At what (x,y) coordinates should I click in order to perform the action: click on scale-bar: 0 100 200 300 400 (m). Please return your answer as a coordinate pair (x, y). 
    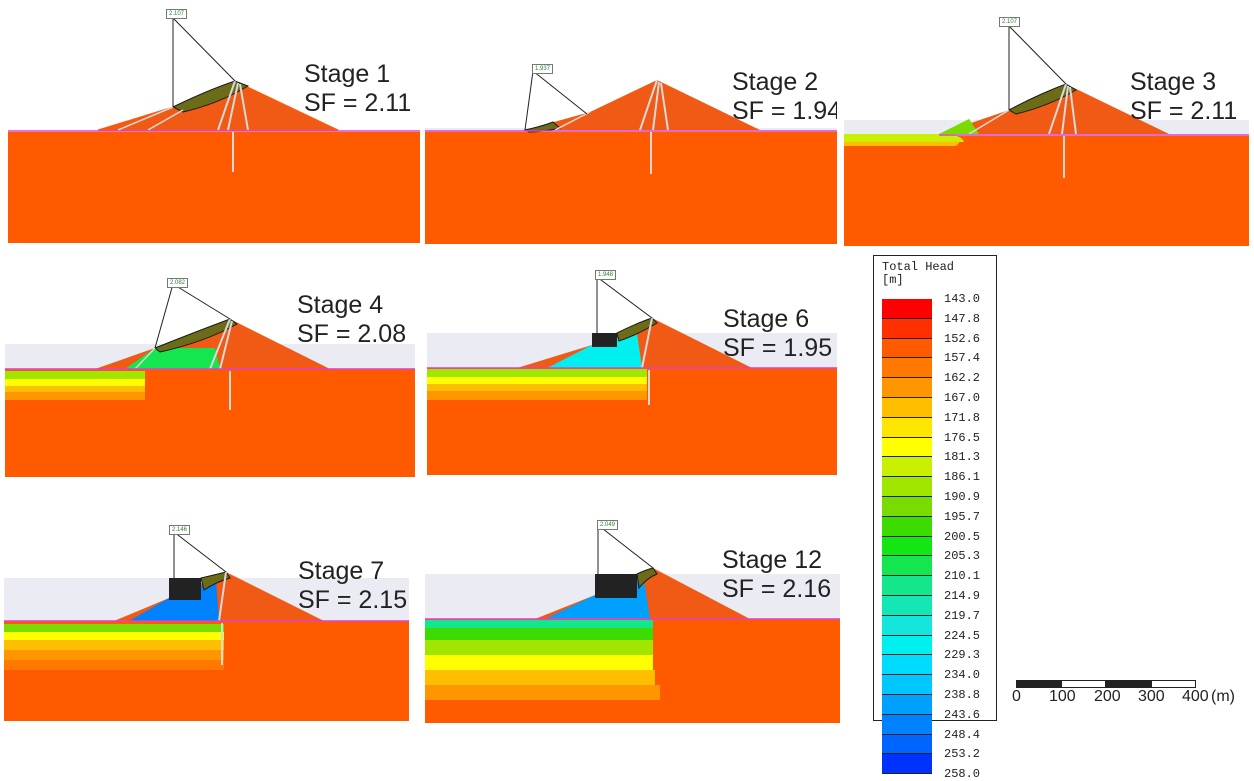
    Looking at the image, I should click on (1124, 700).